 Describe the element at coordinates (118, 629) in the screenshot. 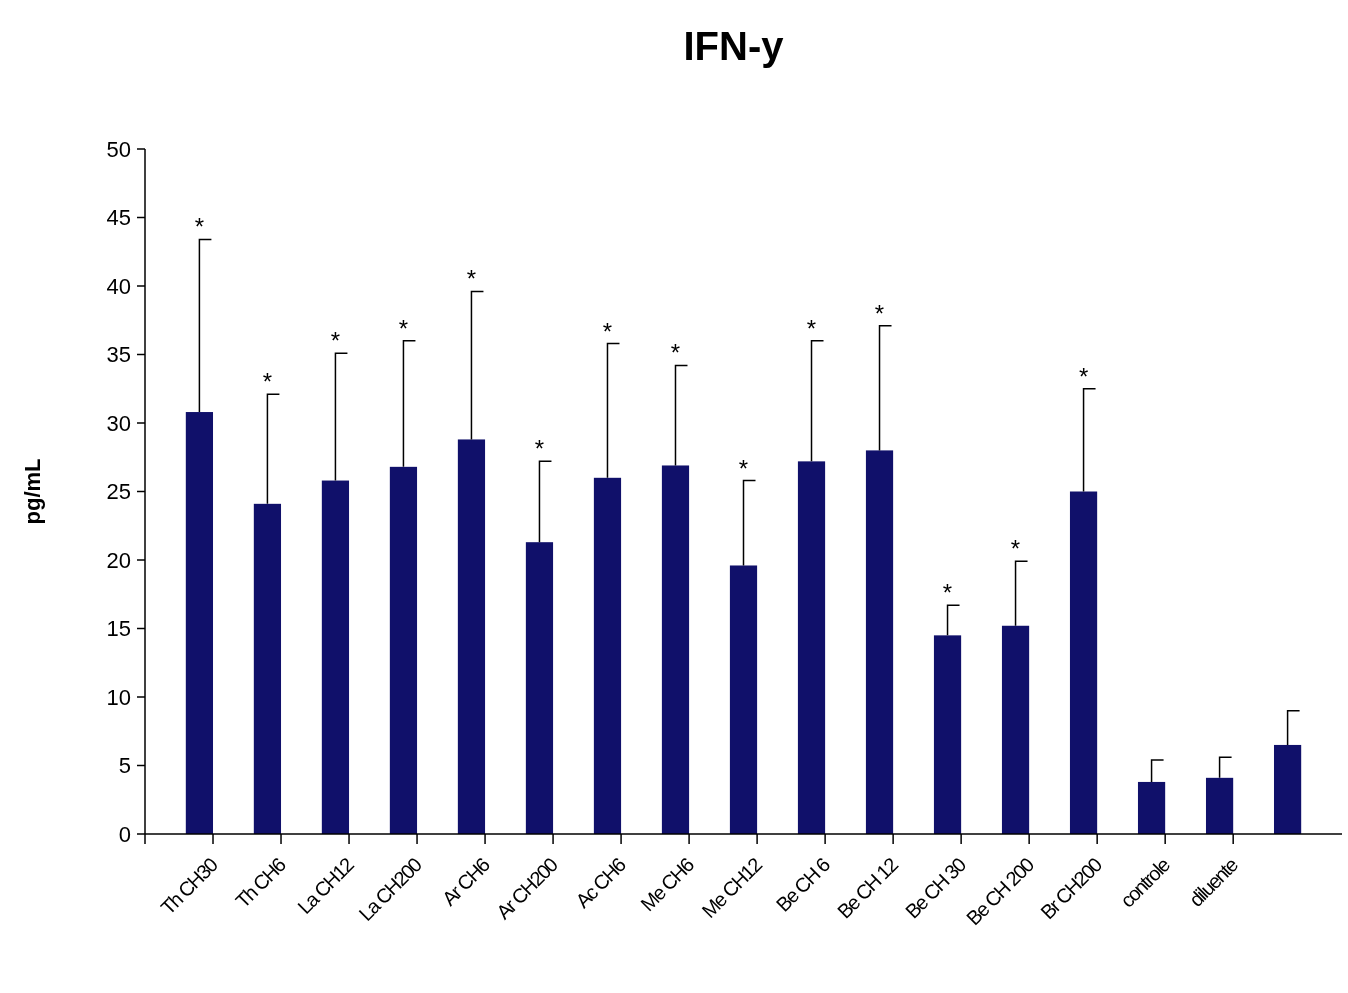

I see `y-tick-label: 15` at that location.